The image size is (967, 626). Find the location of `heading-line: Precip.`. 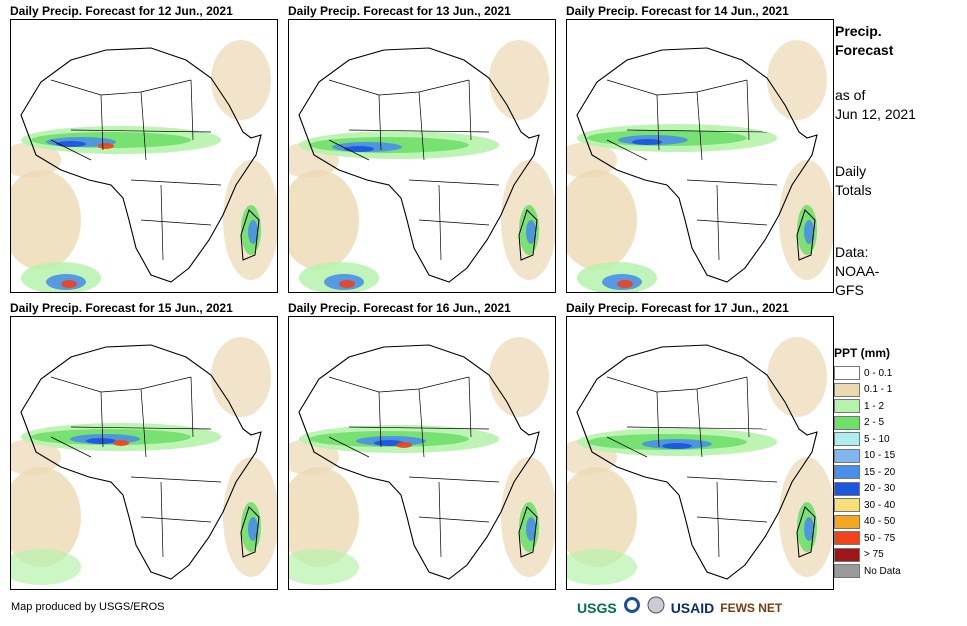

heading-line: Precip. is located at coordinates (858, 31).